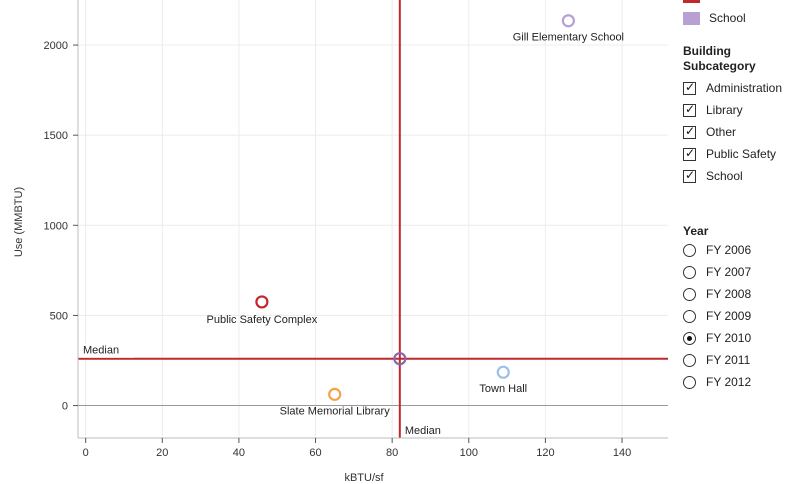  Describe the element at coordinates (741, 154) in the screenshot. I see `subcategory-option-label: Public Safety` at that location.